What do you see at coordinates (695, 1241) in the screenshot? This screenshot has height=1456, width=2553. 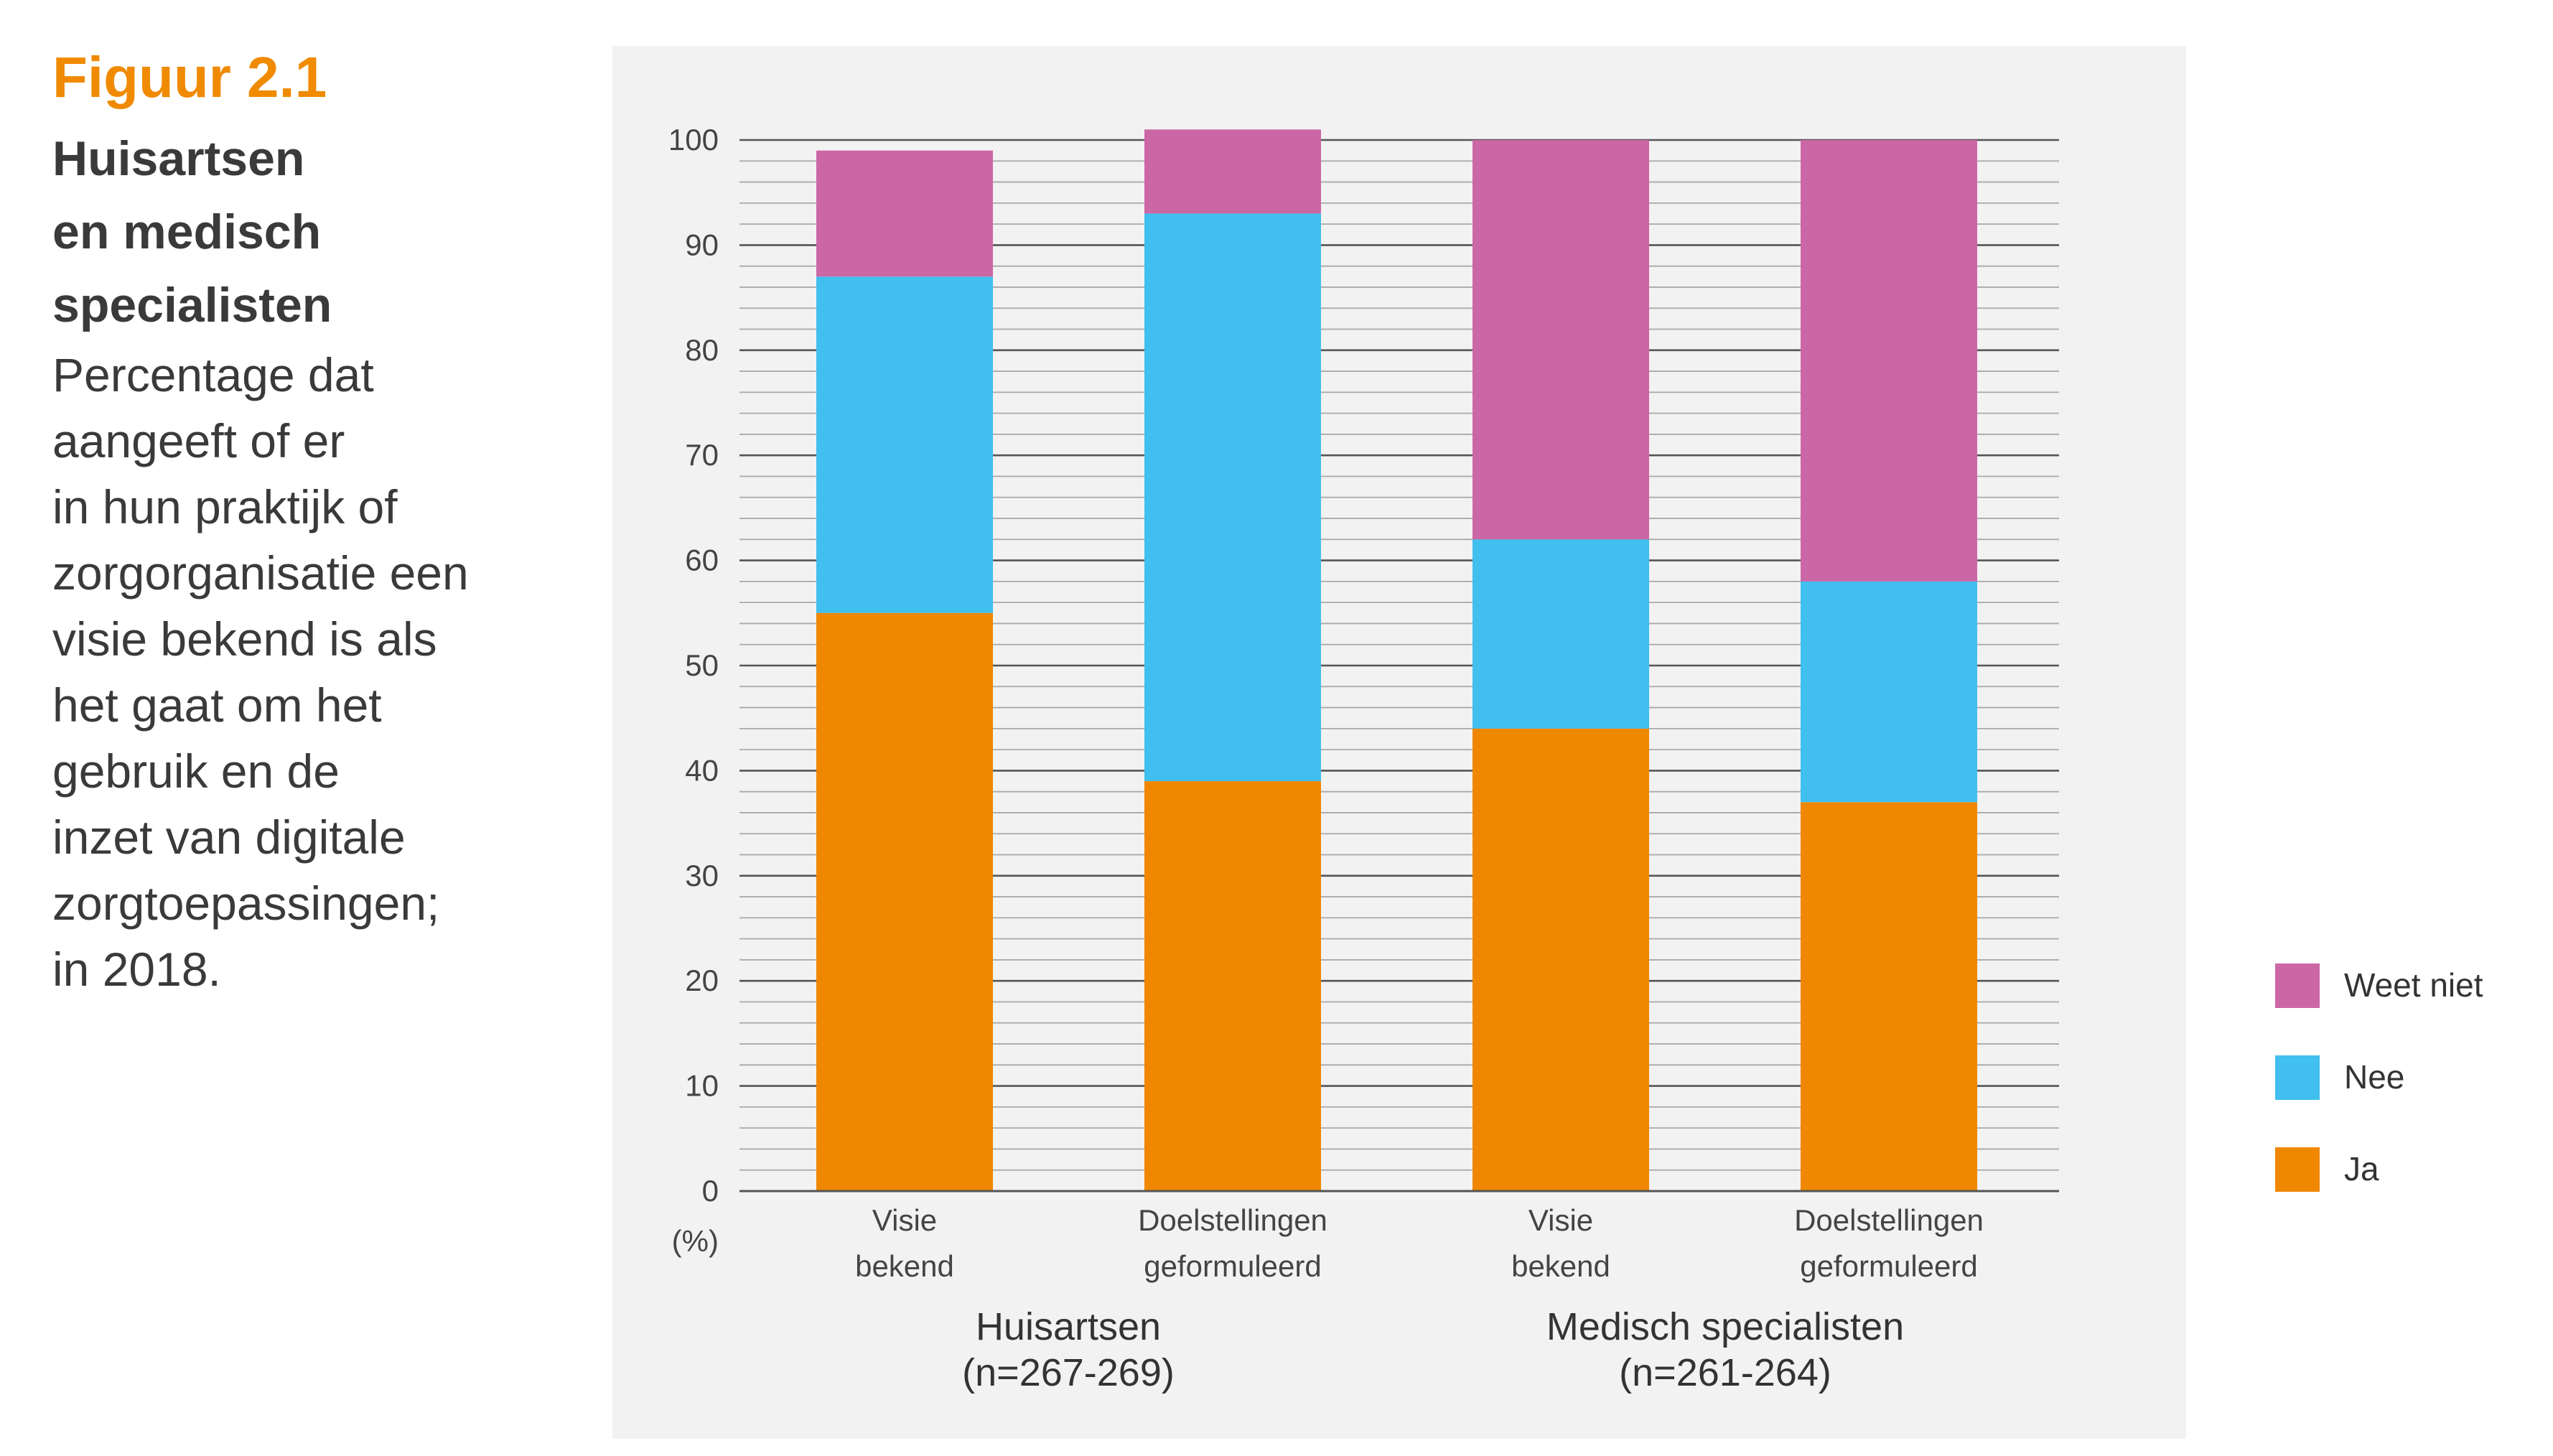 I see `y-axis-unit: (%)` at bounding box center [695, 1241].